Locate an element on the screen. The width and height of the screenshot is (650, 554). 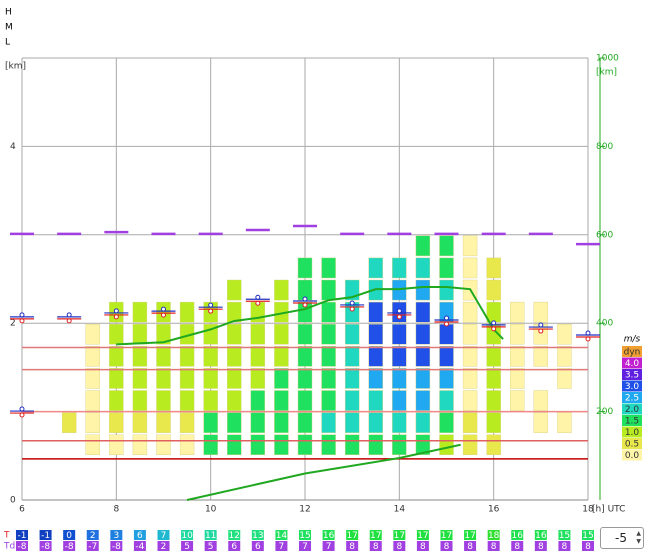
x-tick-label: 10 is located at coordinates (211, 510).